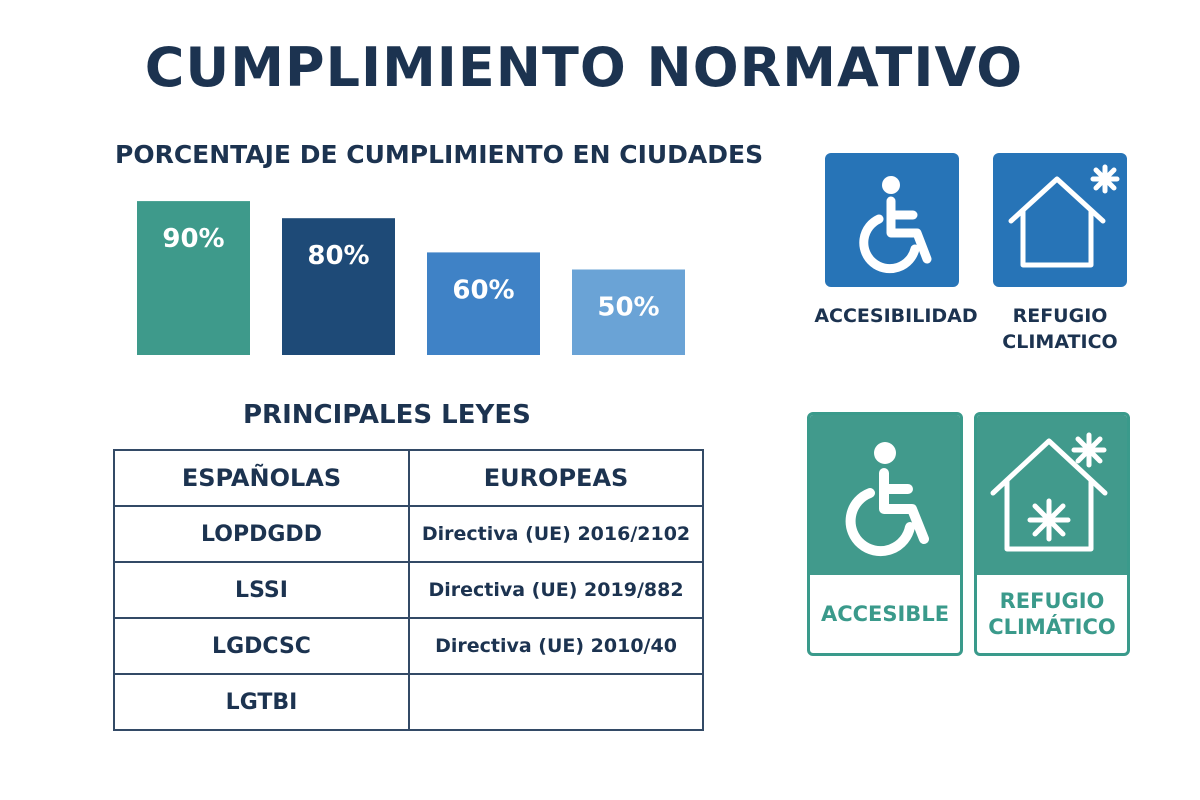  I want to click on law-european: Directiva (UE) 2019/882, so click(556, 590).